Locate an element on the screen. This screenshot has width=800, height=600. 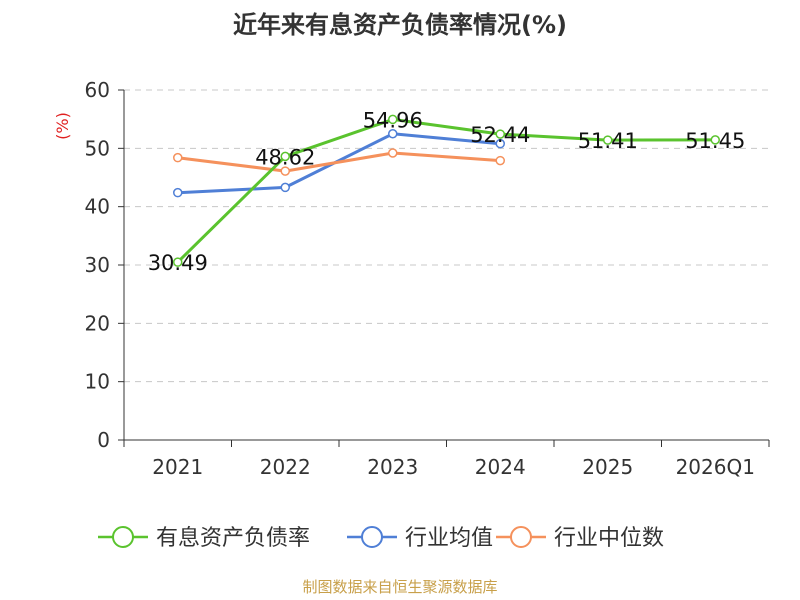
legend-item: 有息资产负债率 is located at coordinates (204, 538).